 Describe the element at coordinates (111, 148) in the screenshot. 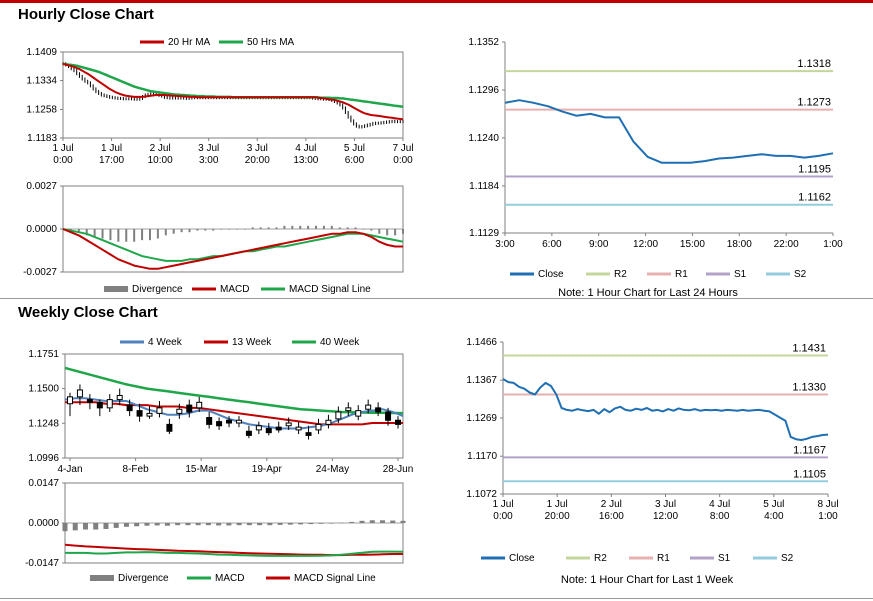

I see `hourly-price-x-tick-label: 1 Jul` at that location.